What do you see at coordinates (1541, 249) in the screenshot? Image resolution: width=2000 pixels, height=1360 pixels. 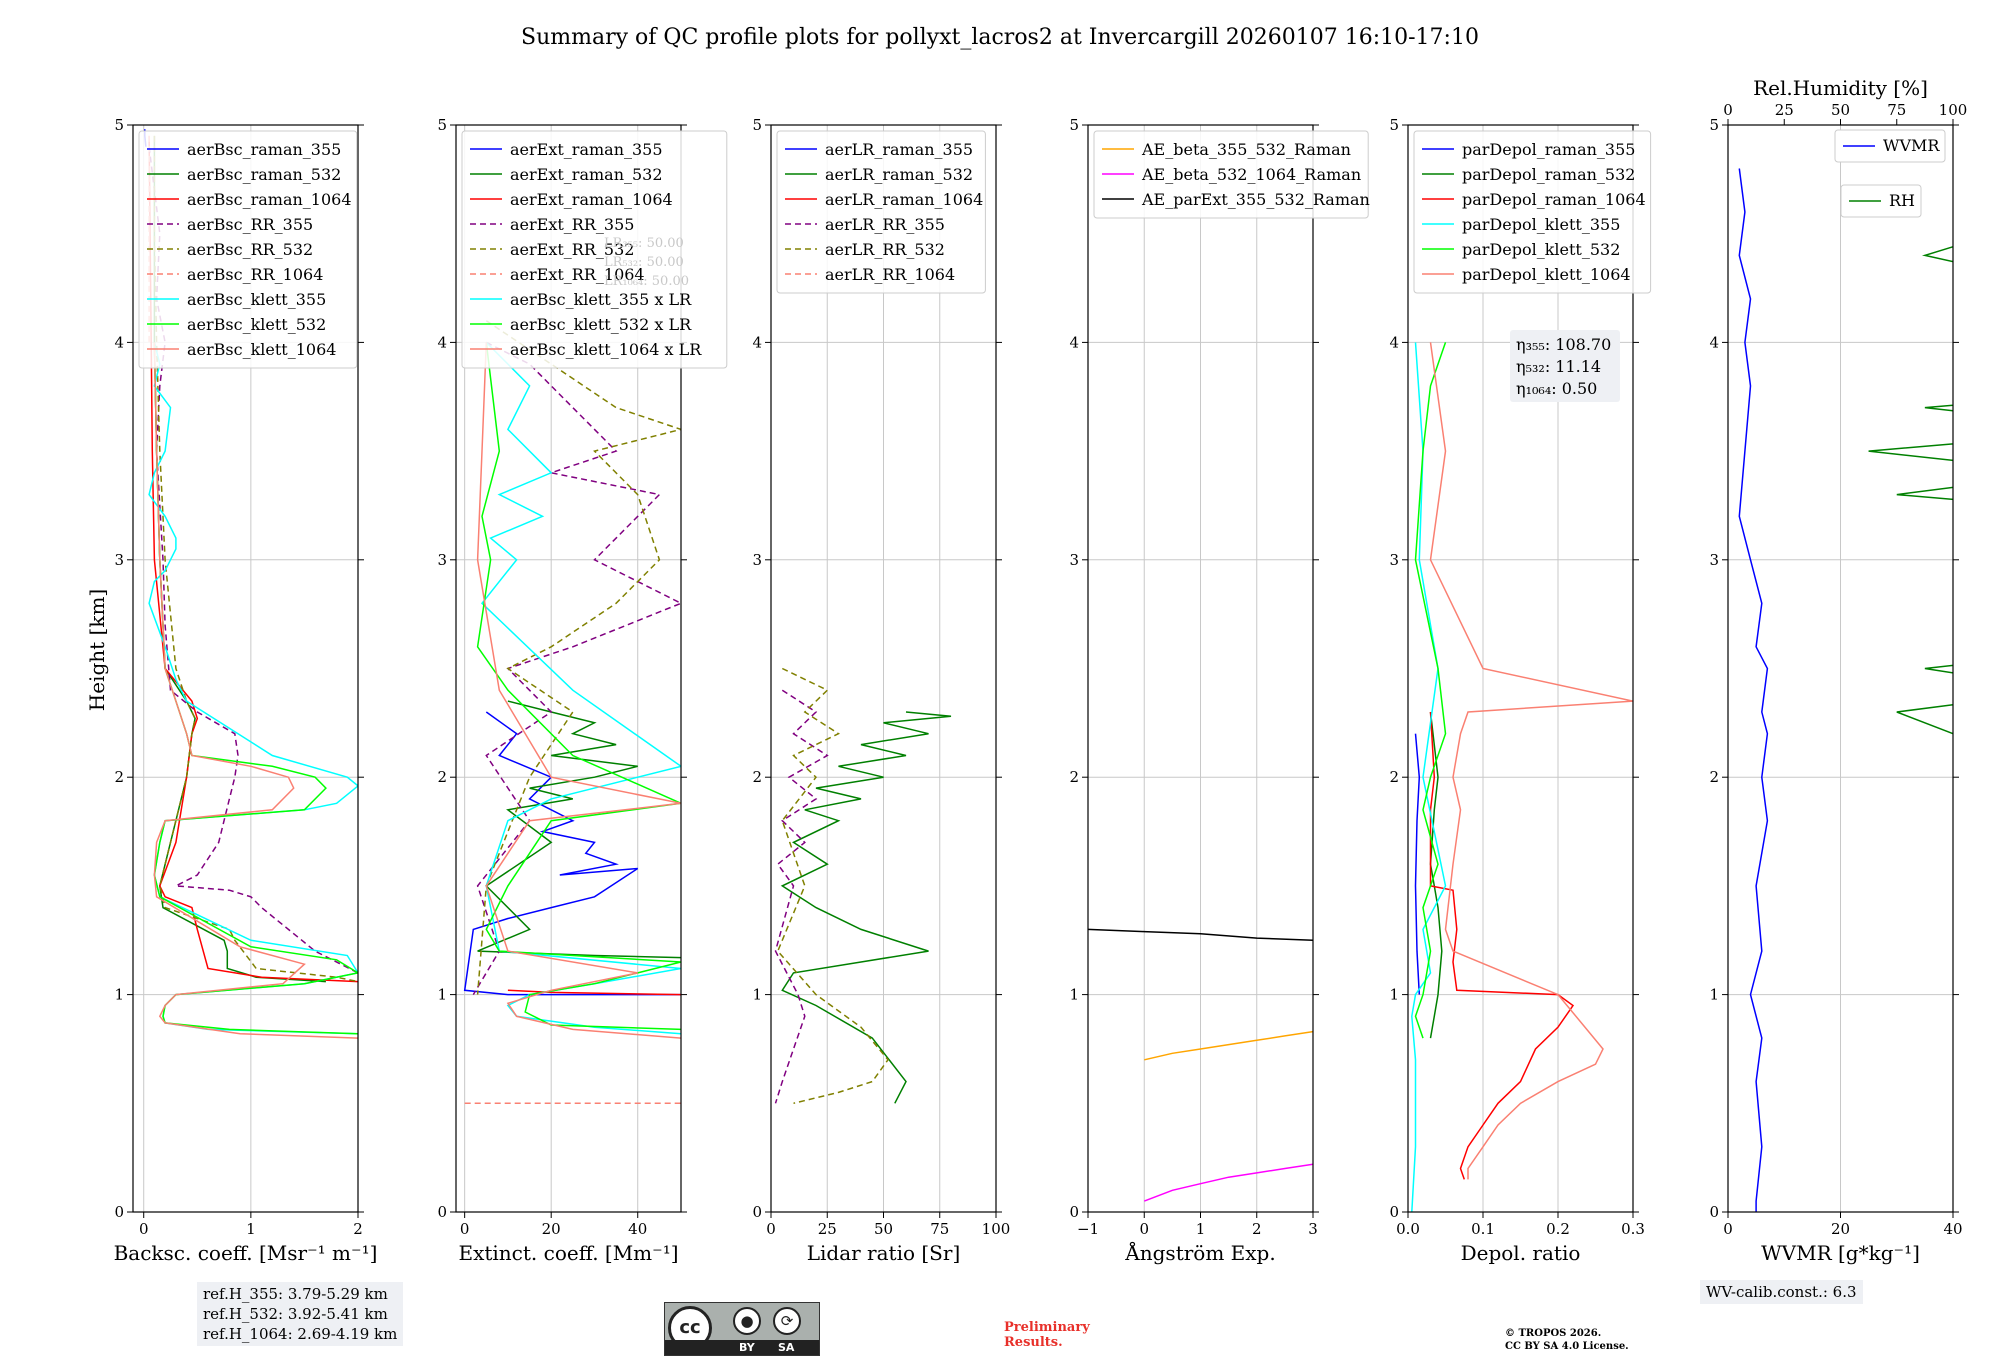 I see `legend-label-depol-4: parDepol_klett_532` at bounding box center [1541, 249].